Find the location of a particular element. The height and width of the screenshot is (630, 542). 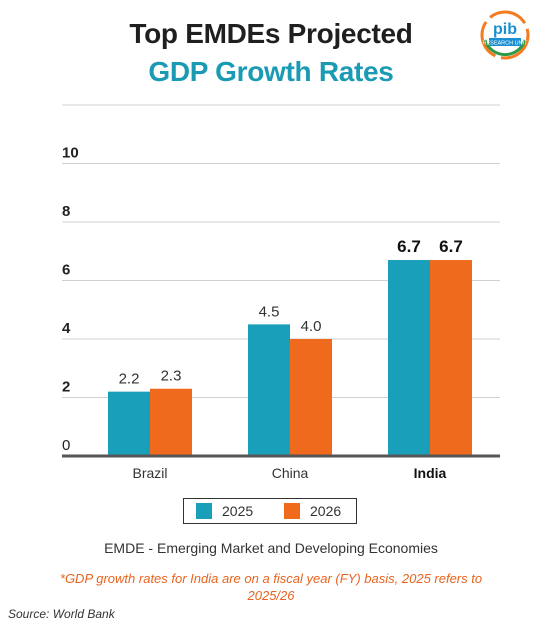

bar-2025-india is located at coordinates (409, 358).